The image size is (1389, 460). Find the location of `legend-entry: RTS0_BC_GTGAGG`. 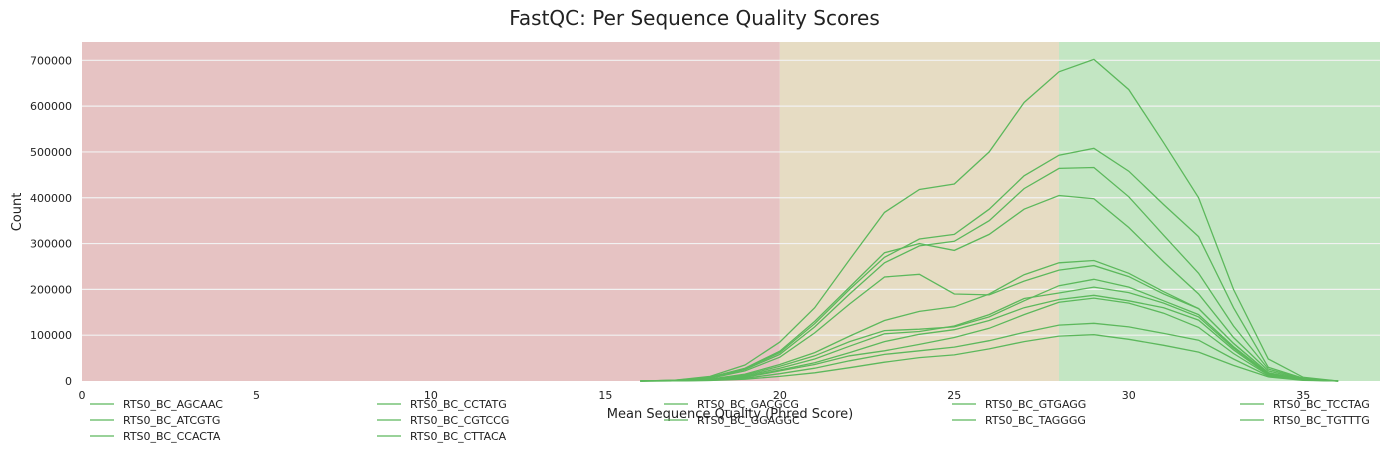

legend-entry: RTS0_BC_GTGAGG is located at coordinates (1019, 404).